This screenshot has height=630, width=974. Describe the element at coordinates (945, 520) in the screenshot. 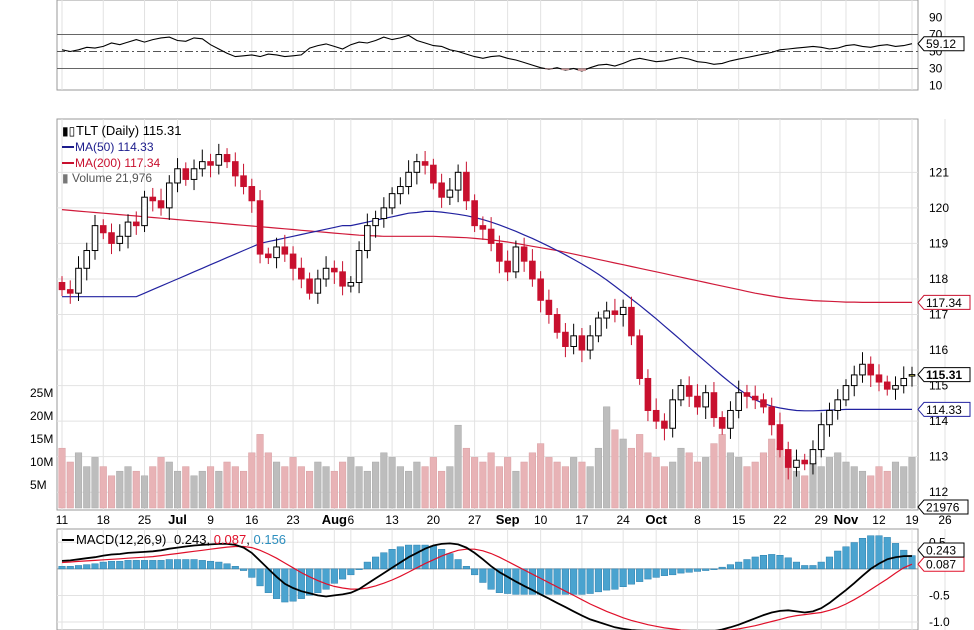

I see `x-tick-label: 26` at that location.